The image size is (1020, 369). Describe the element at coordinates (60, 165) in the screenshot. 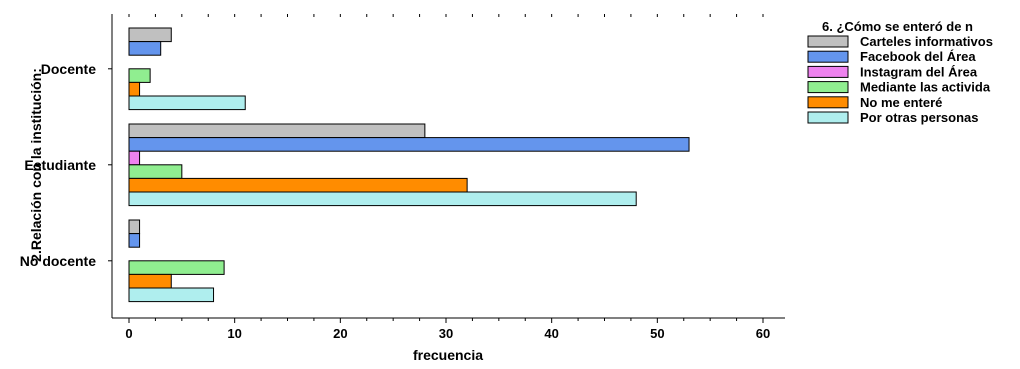

I see `category-label: Estudiante` at that location.